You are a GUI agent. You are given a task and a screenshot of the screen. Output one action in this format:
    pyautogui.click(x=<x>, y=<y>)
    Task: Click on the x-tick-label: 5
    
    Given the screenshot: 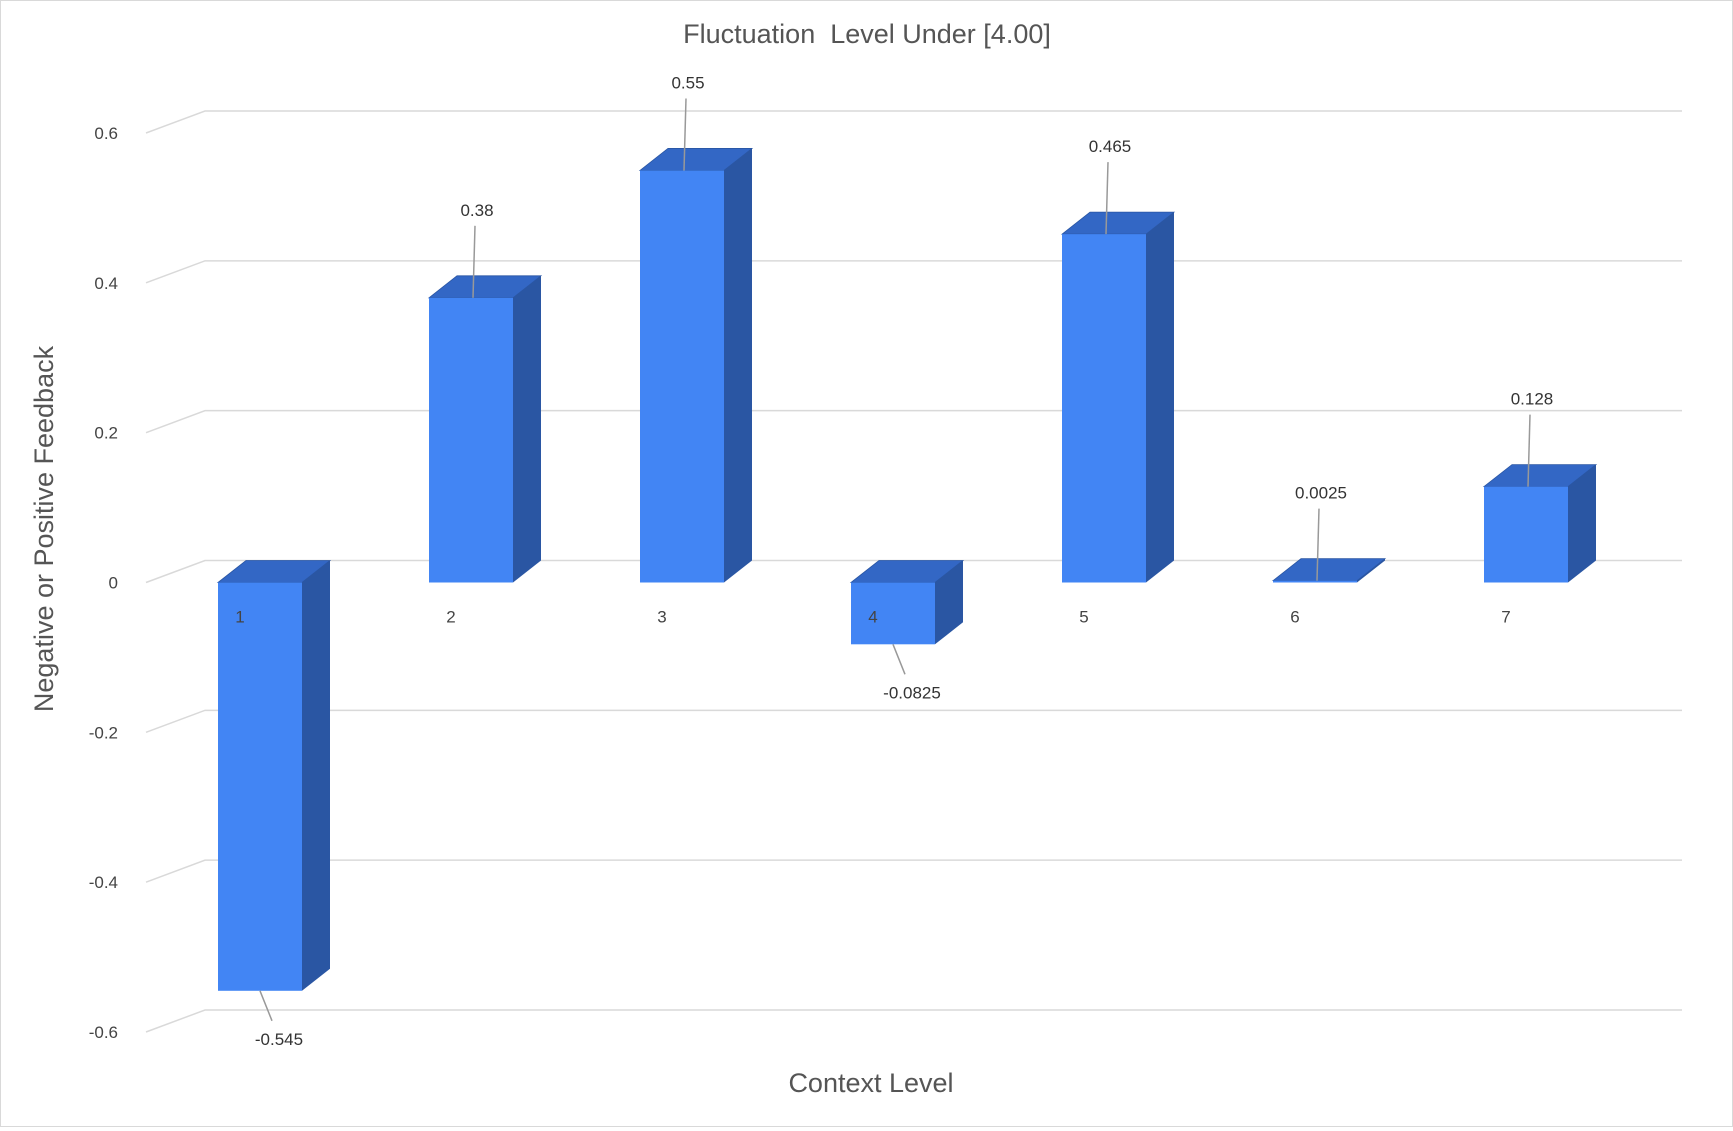 What is the action you would take?
    pyautogui.click(x=1083, y=617)
    